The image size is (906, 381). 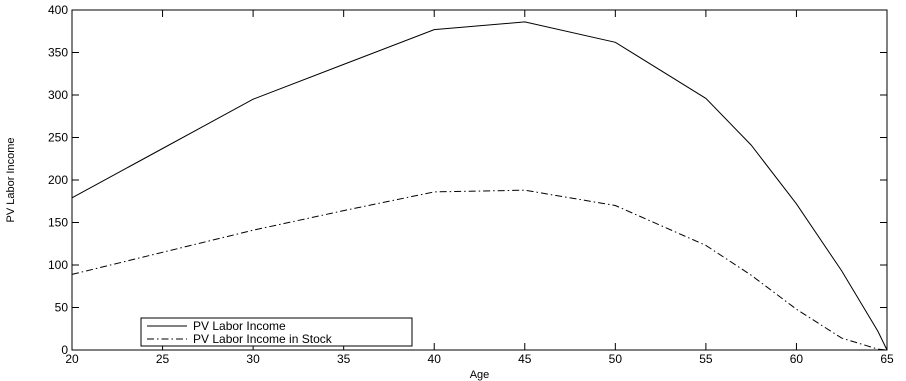 I want to click on x-tick-label-50: 50, so click(x=616, y=359).